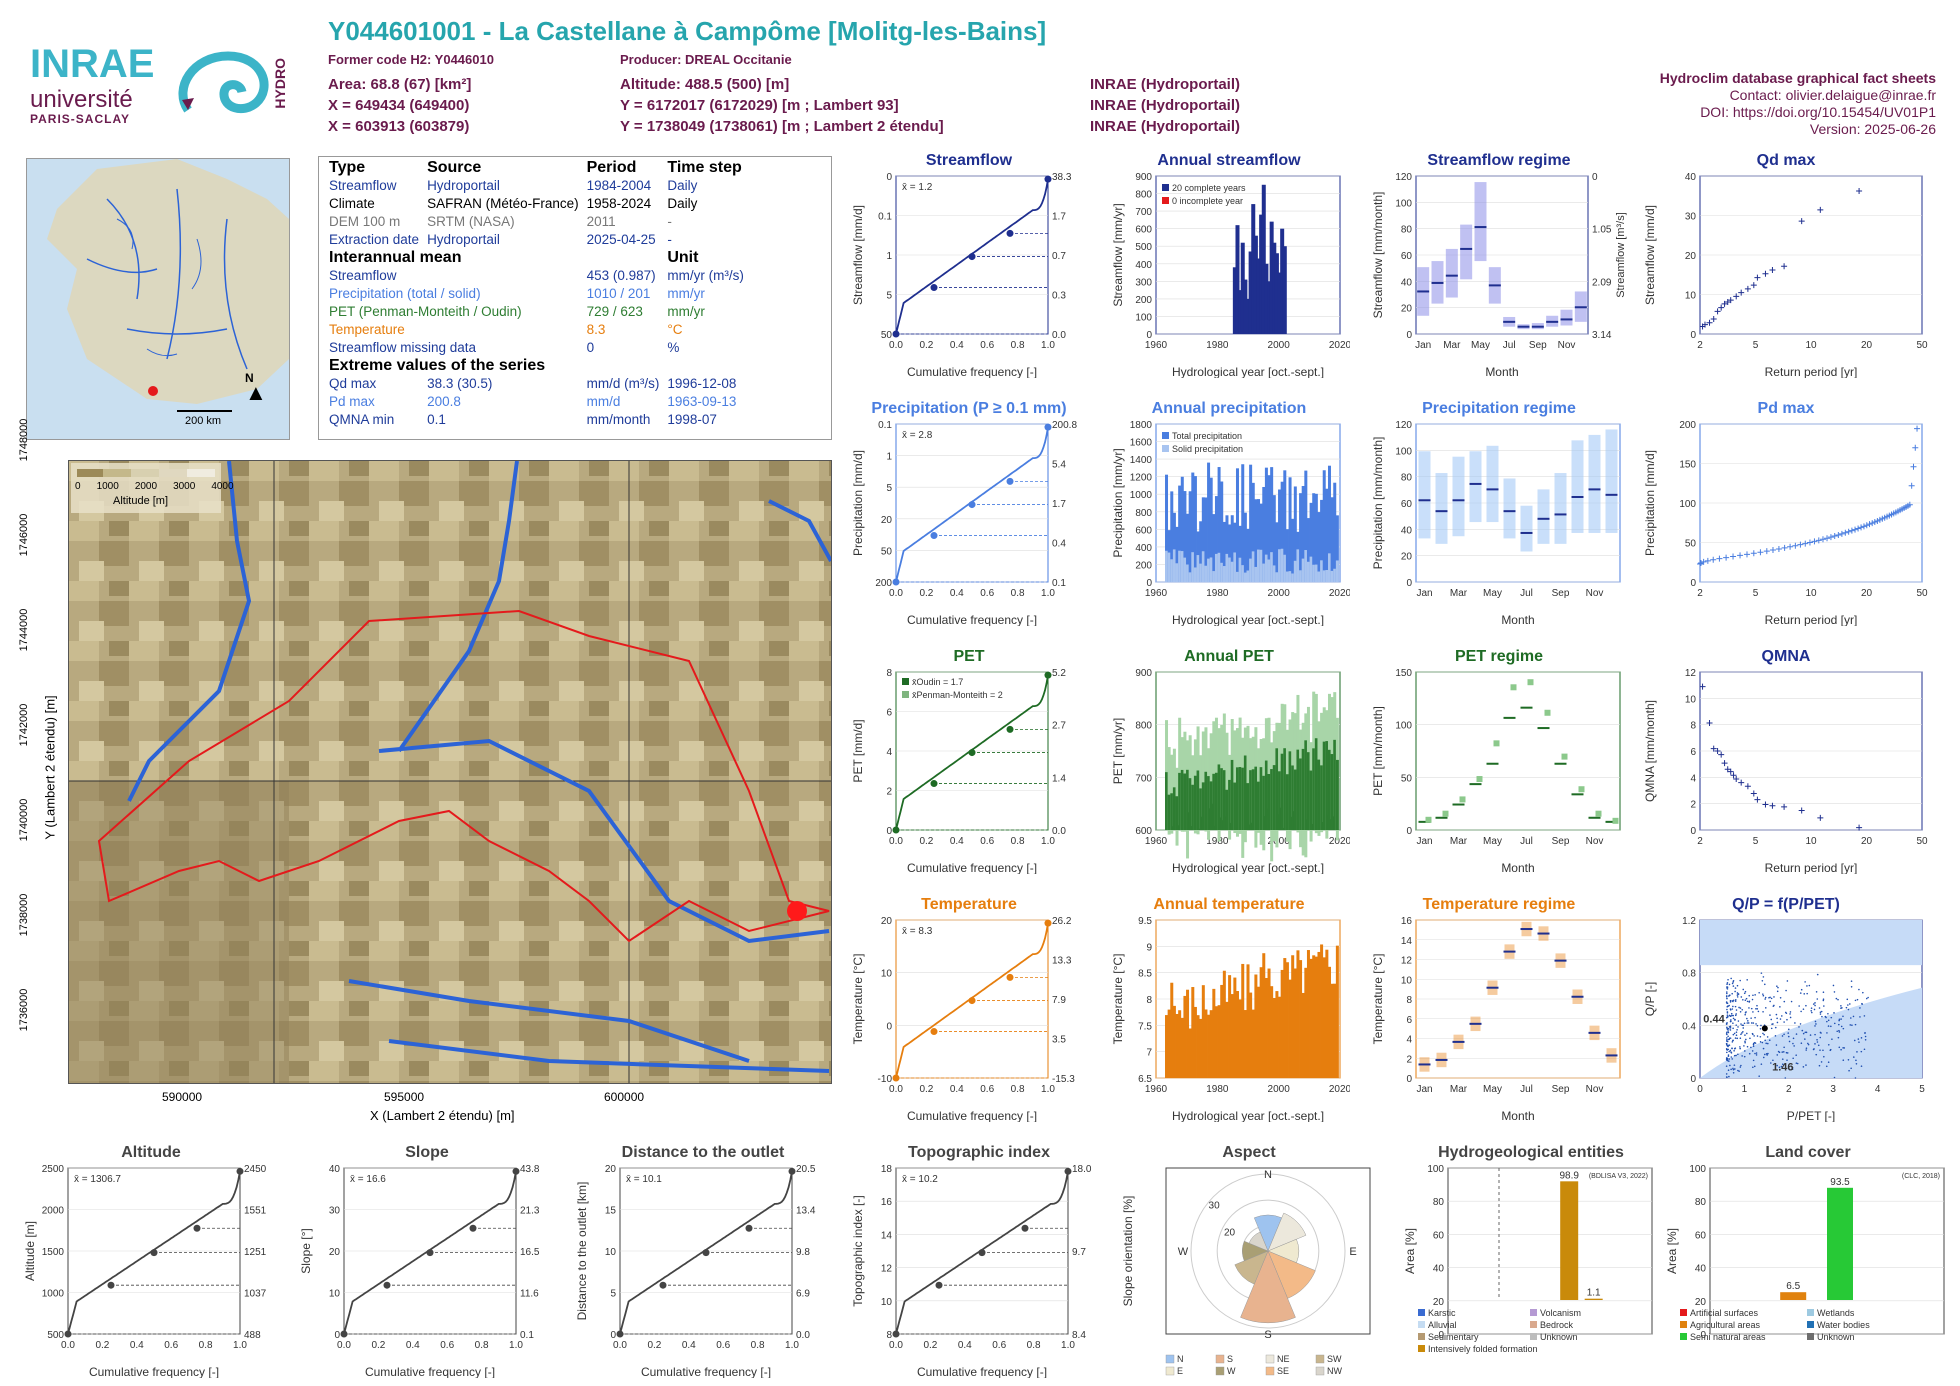 This screenshot has height=1386, width=1960. What do you see at coordinates (889, 457) in the screenshot?
I see `tick-label: 1` at bounding box center [889, 457].